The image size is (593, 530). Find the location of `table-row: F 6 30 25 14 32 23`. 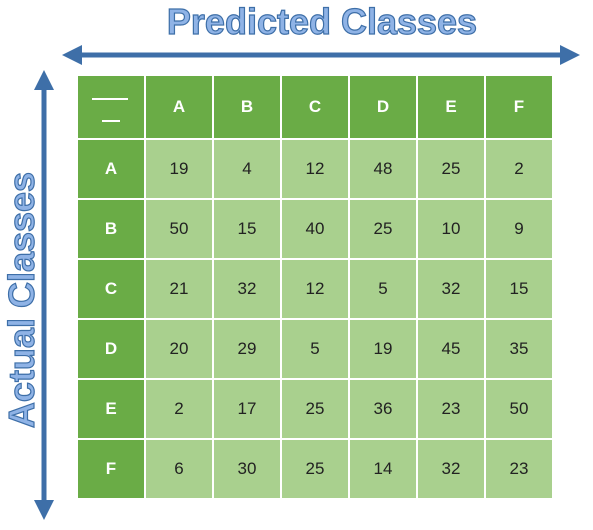

table-row: F 6 30 25 14 32 23 is located at coordinates (315, 469).